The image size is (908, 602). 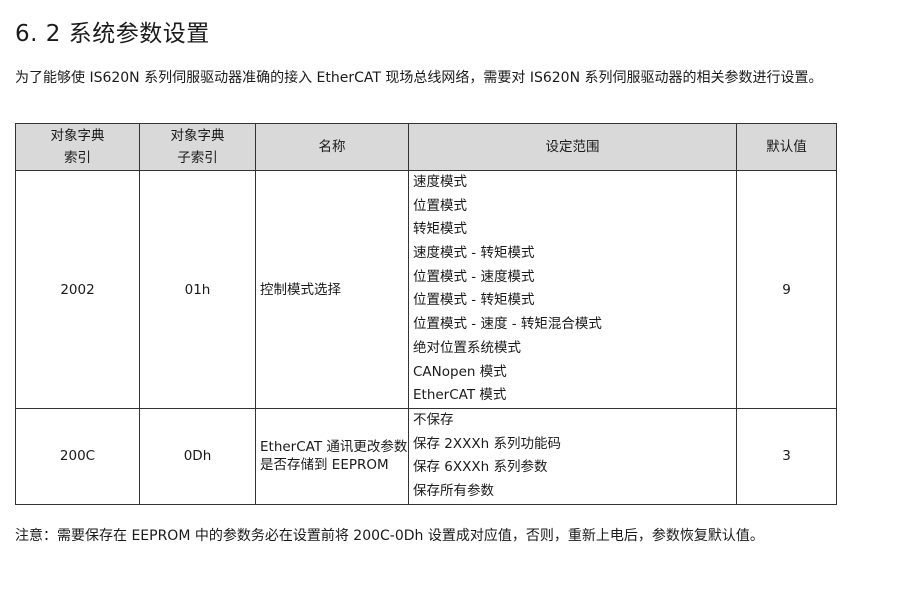 I want to click on cell-default: 9, so click(x=786, y=289).